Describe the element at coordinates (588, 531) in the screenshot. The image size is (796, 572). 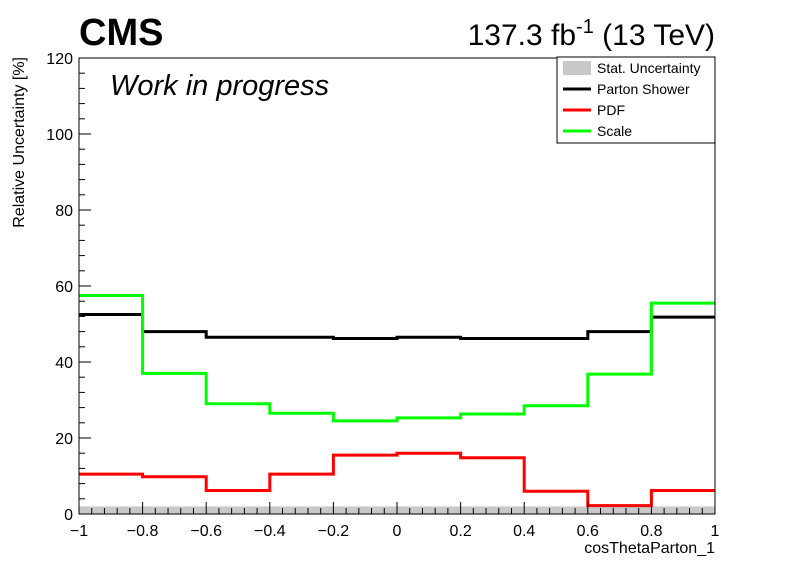
I see `x-tick-label: 0.6` at that location.